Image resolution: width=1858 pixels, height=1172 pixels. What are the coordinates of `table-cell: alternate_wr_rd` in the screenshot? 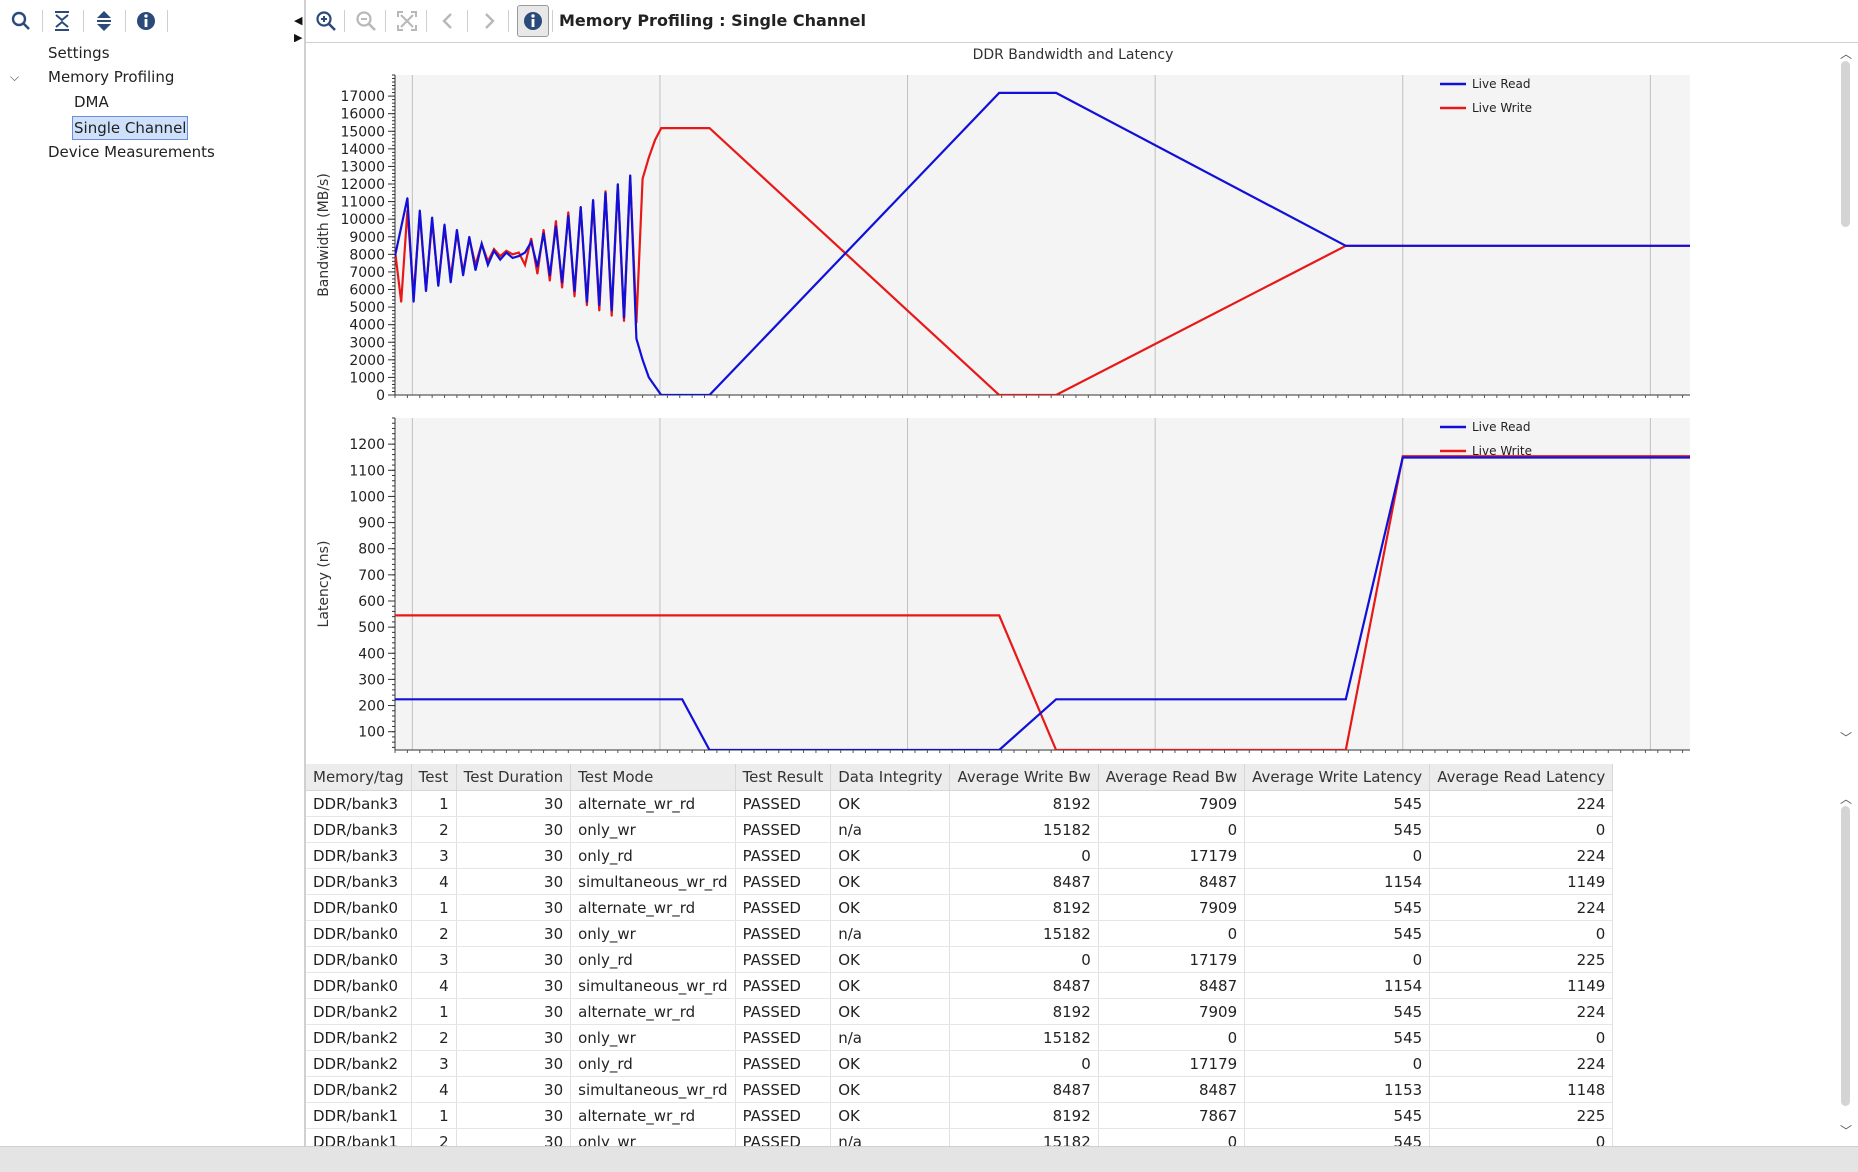 It's located at (653, 1011).